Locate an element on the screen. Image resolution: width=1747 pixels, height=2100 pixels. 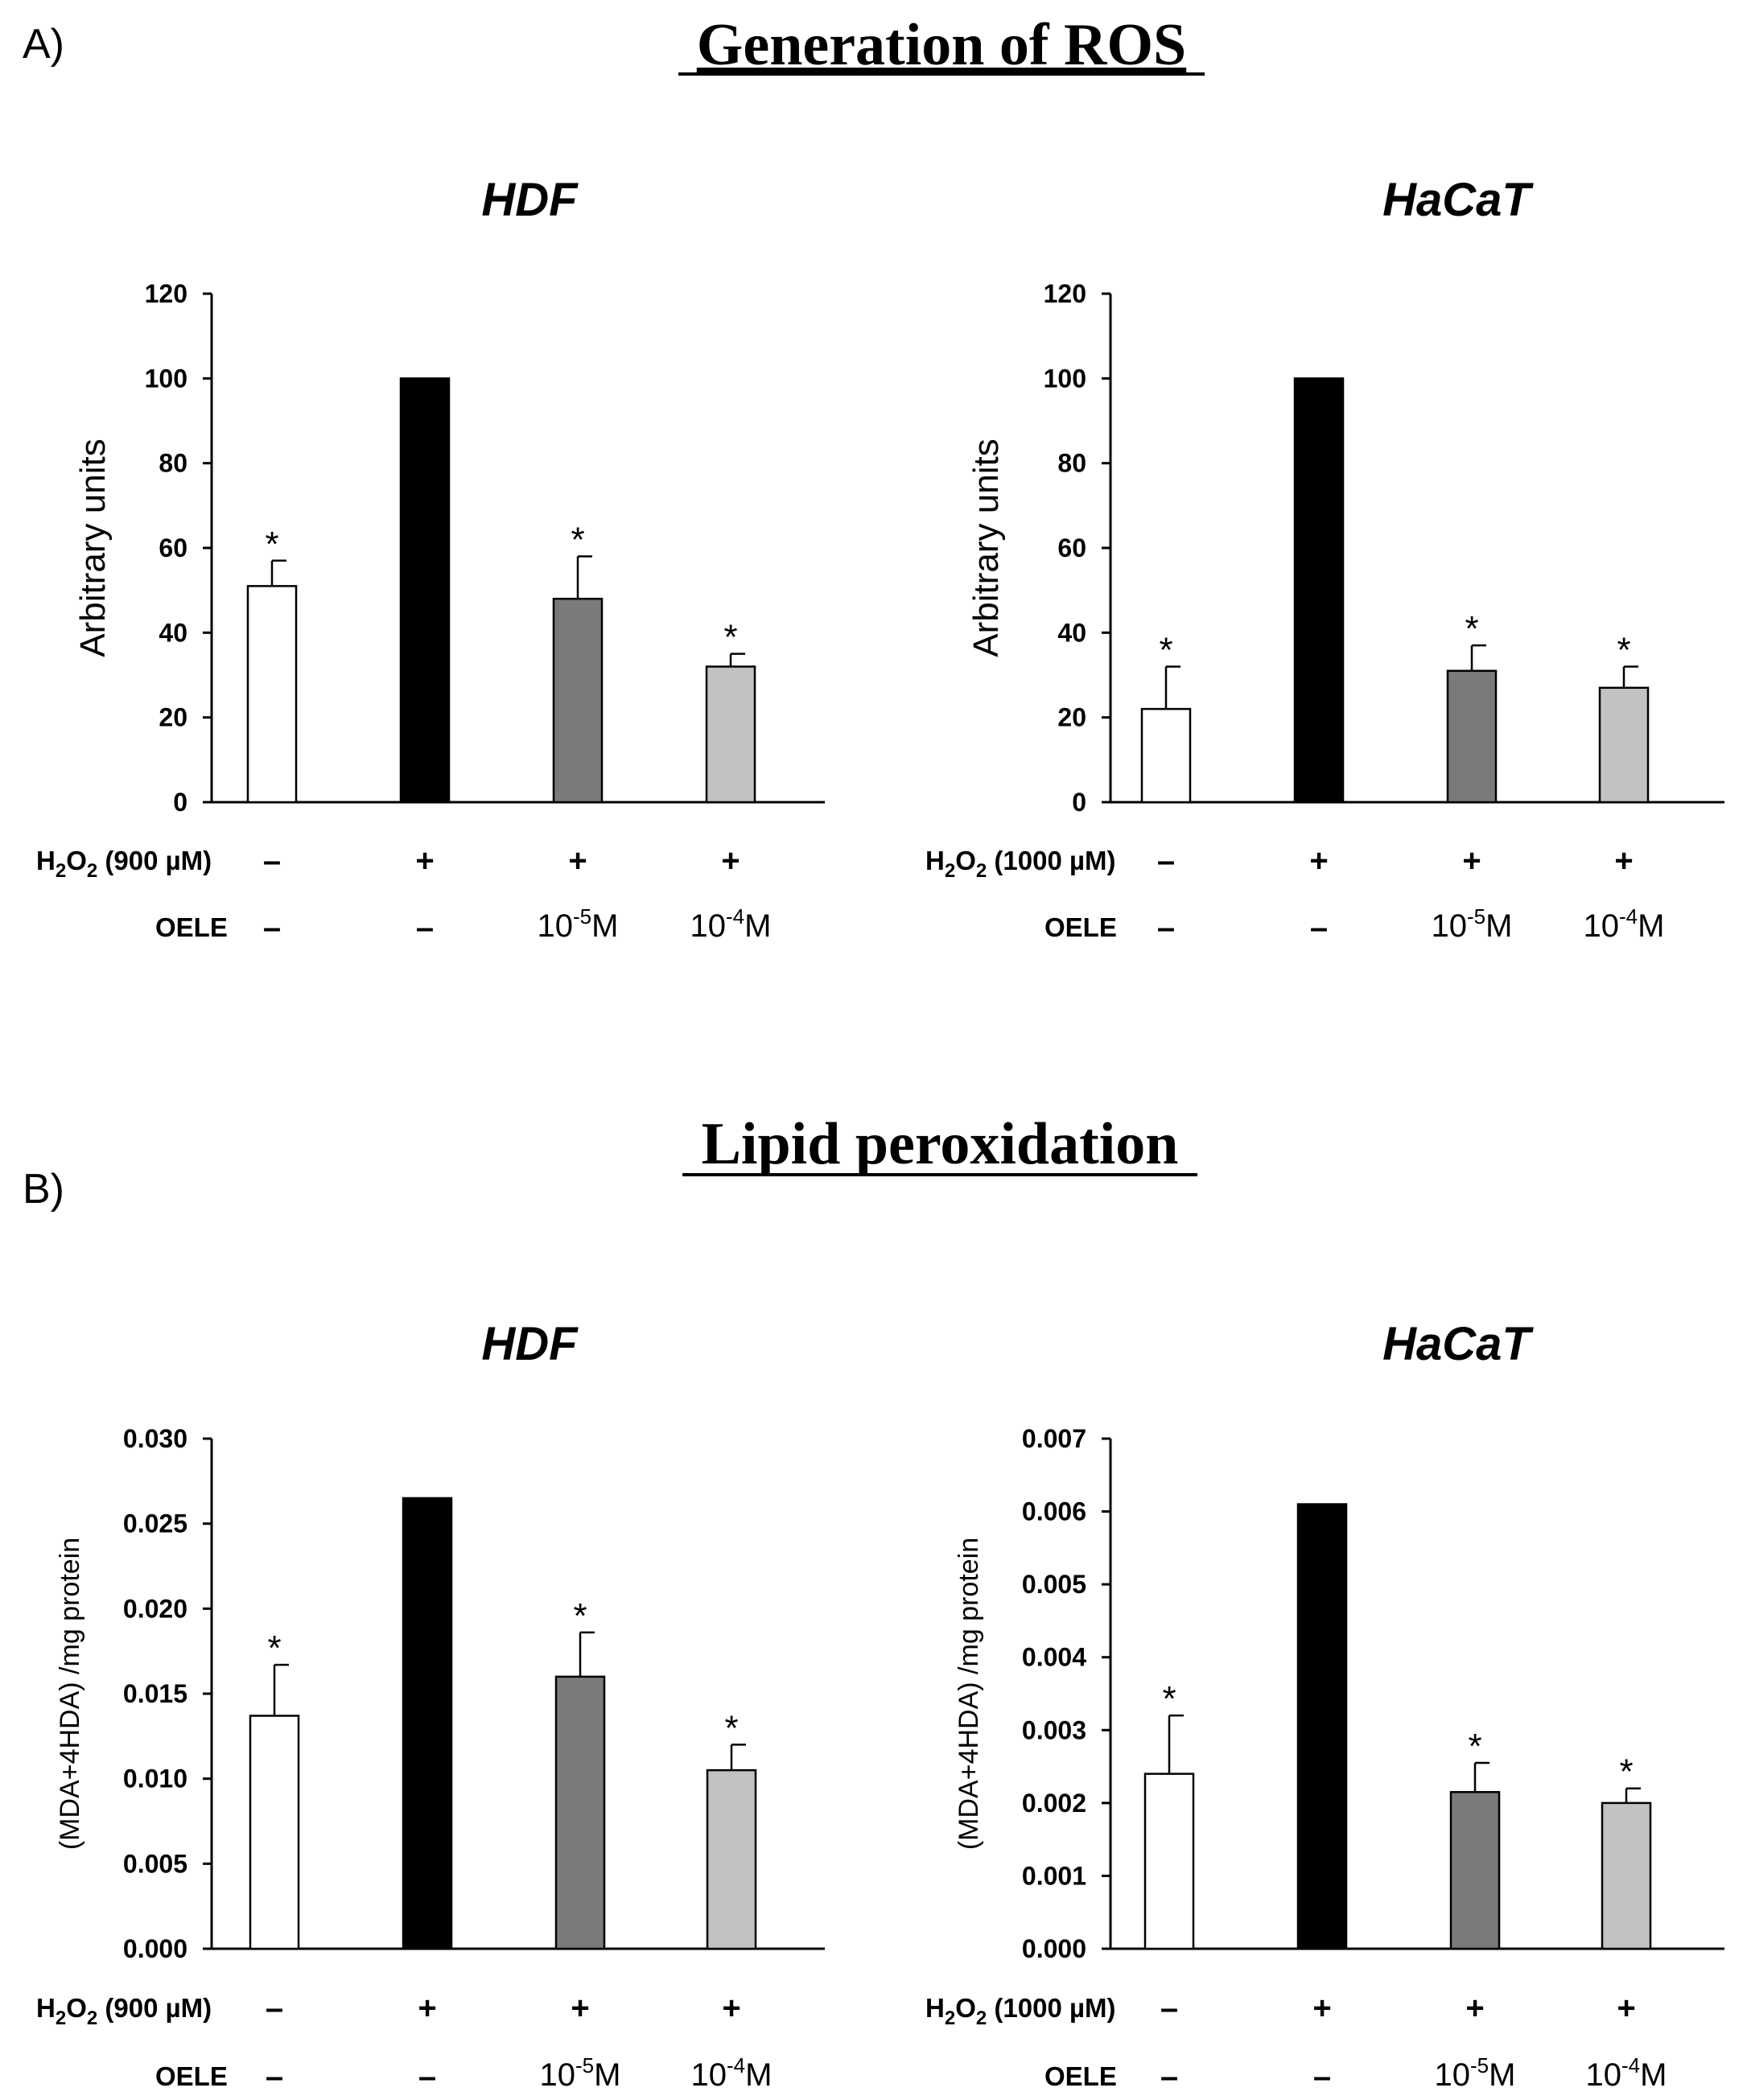
y-tick-label: 120 is located at coordinates (1065, 293).